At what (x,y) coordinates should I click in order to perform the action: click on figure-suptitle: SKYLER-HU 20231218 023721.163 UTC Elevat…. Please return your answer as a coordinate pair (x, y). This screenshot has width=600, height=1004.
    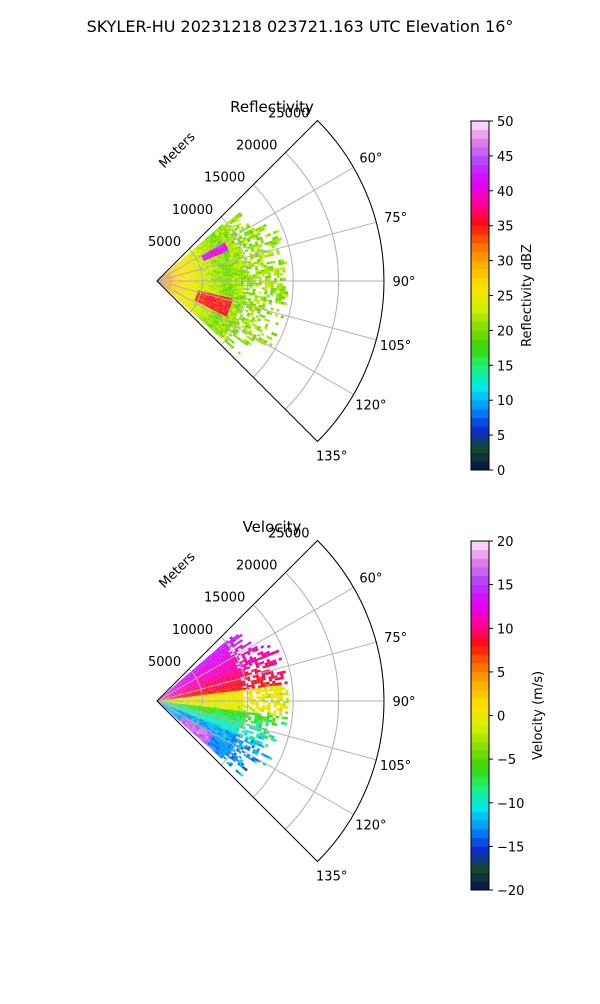
    Looking at the image, I should click on (300, 26).